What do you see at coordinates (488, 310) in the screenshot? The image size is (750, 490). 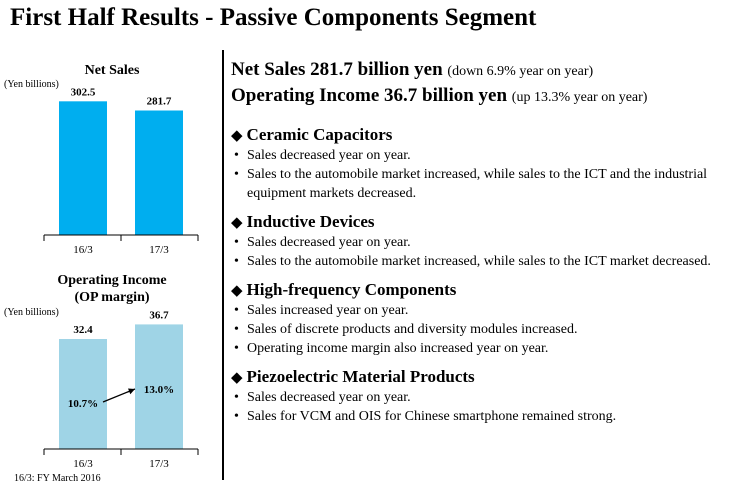 I see `bullet-item: • Sales increased year on year.` at bounding box center [488, 310].